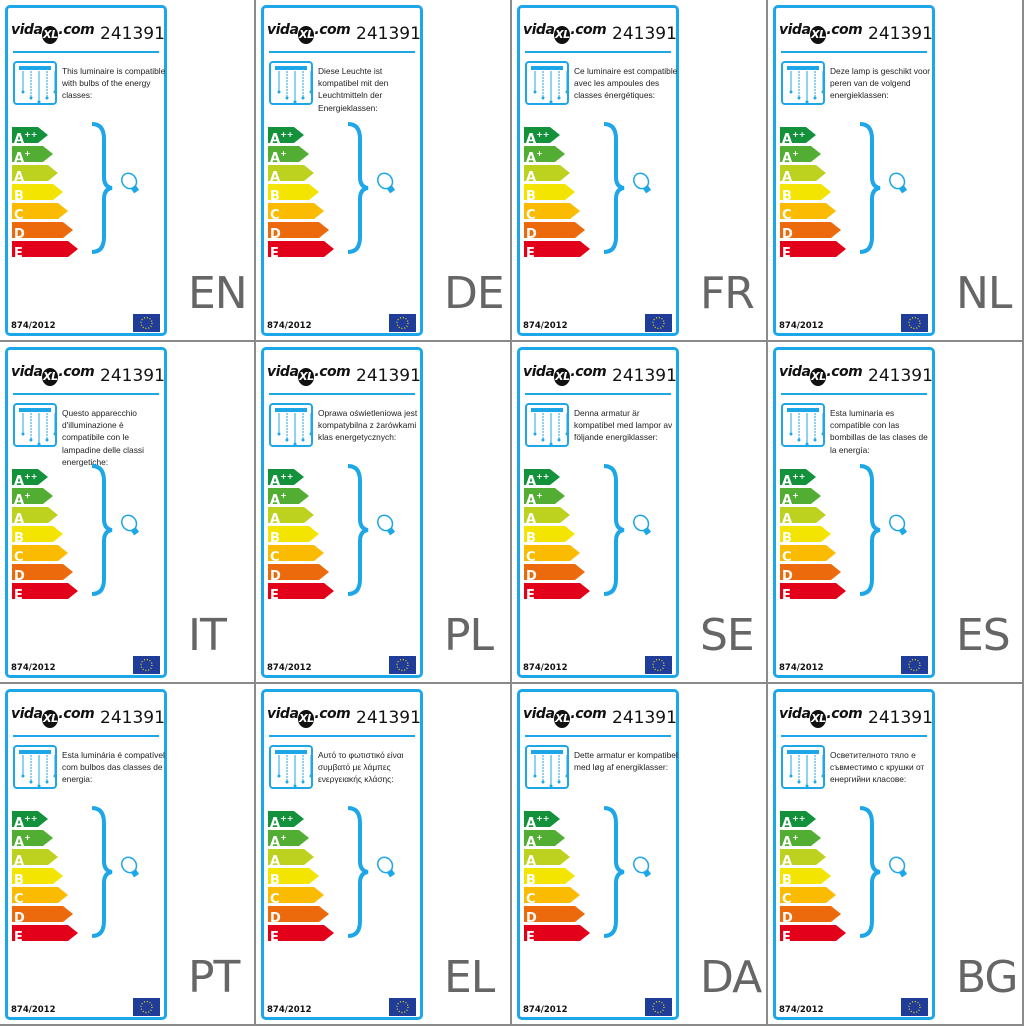  Describe the element at coordinates (214, 977) in the screenshot. I see `language-code: PT` at that location.